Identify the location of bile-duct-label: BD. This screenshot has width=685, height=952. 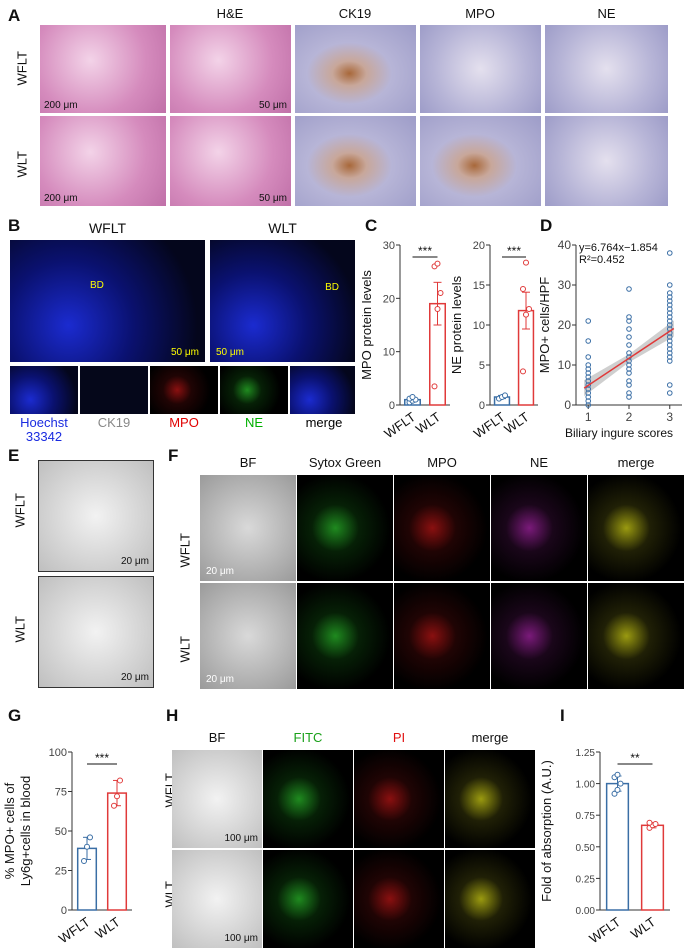
(97, 285).